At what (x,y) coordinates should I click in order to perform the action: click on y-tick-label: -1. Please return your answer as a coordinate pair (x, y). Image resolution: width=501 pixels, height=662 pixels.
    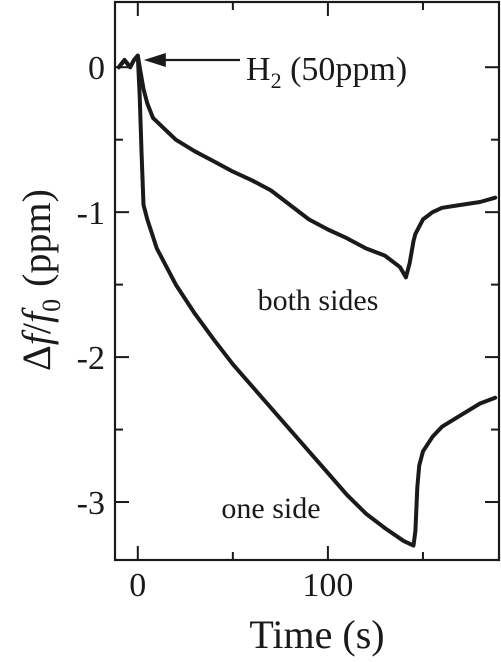
    Looking at the image, I should click on (91, 213).